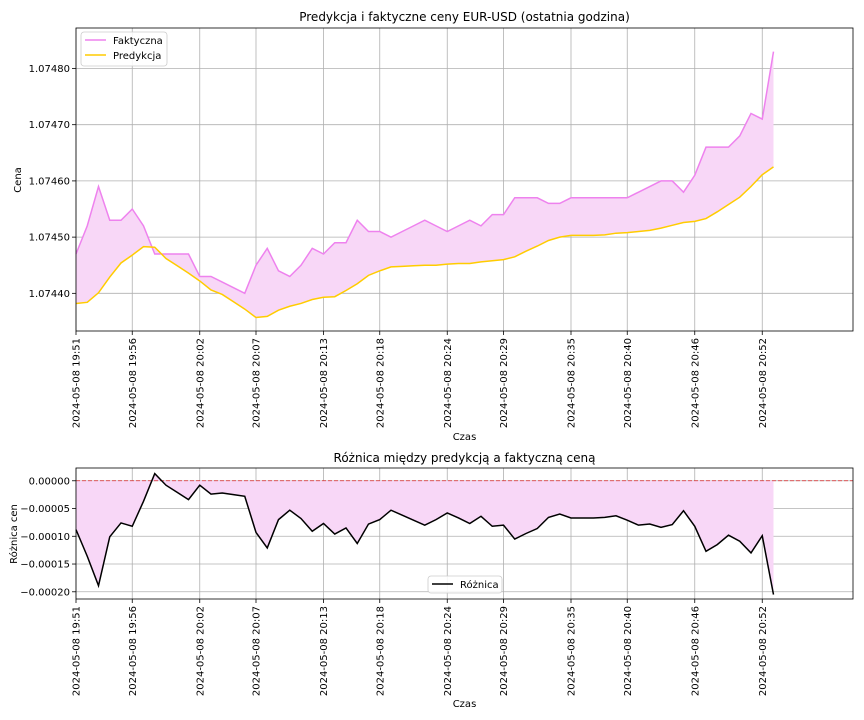 This screenshot has height=720, width=864. I want to click on difference-fill, so click(425, 534).